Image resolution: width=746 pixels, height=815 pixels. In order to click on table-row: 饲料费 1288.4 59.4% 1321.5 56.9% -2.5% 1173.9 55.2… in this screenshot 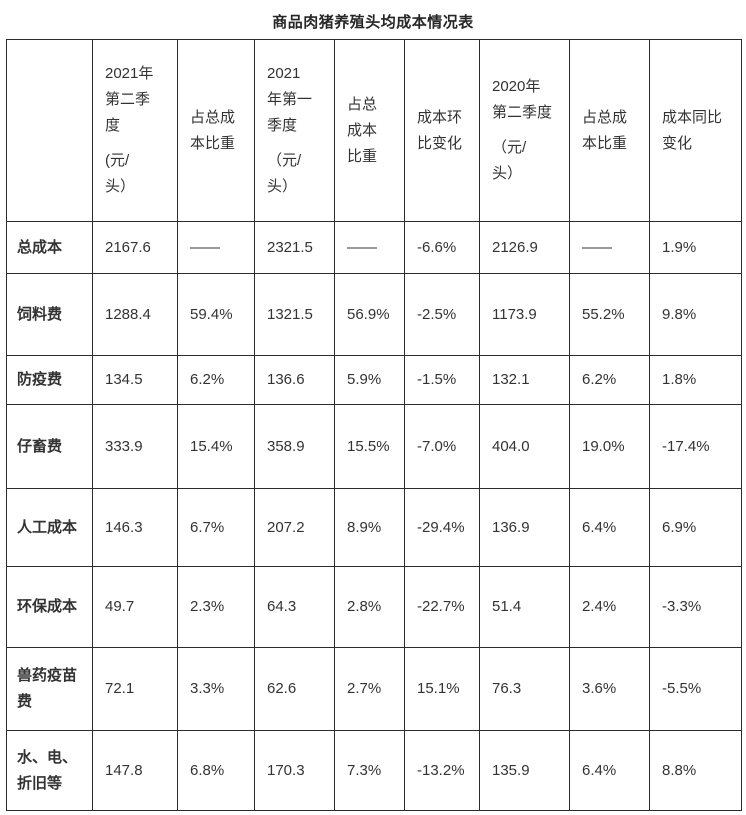, I will do `click(374, 314)`.